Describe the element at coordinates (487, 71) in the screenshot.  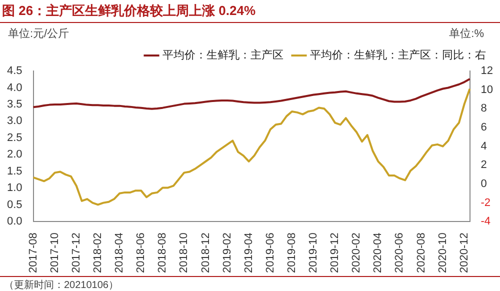
I see `y2-tick-label: 12` at that location.